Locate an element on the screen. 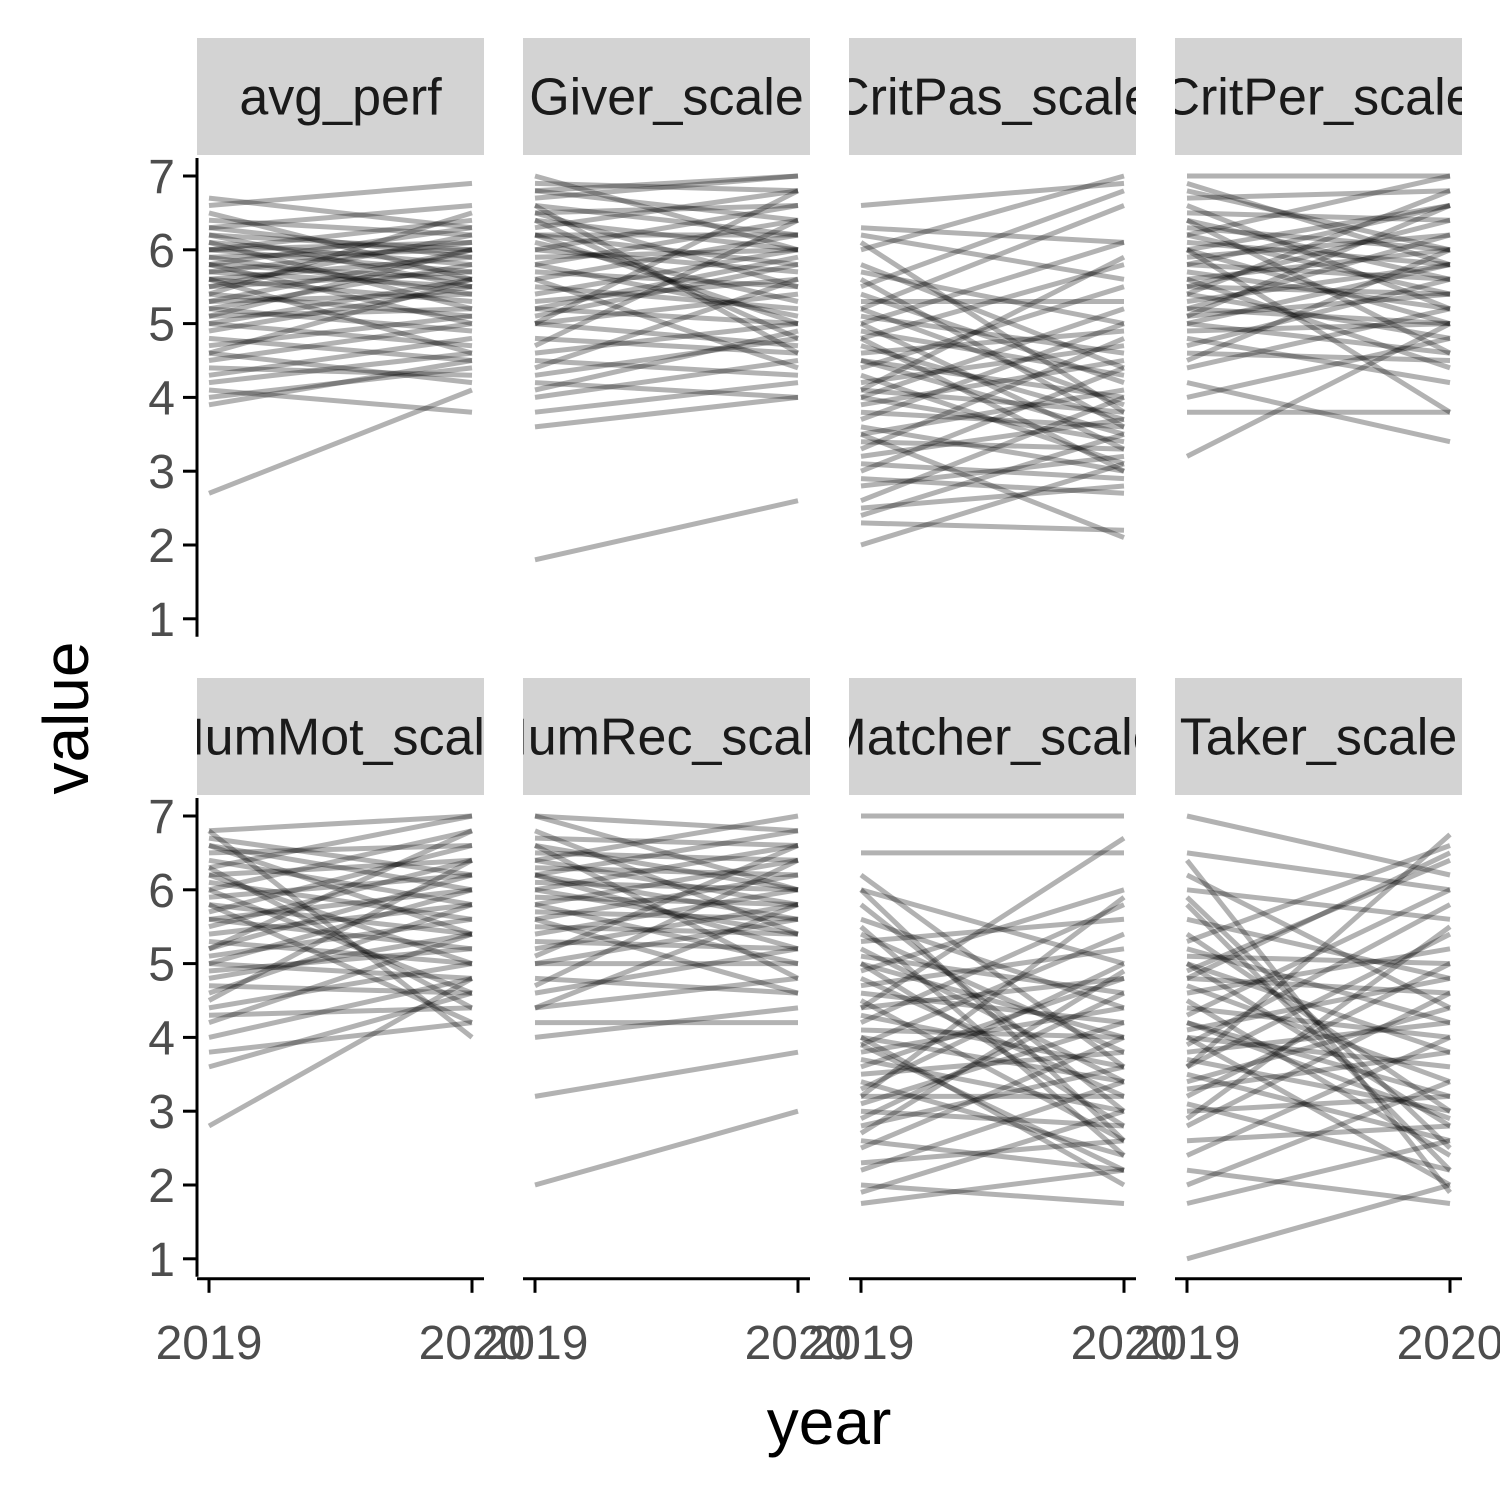 This screenshot has height=1500, width=1500. y-tick-label: 6 is located at coordinates (161, 251).